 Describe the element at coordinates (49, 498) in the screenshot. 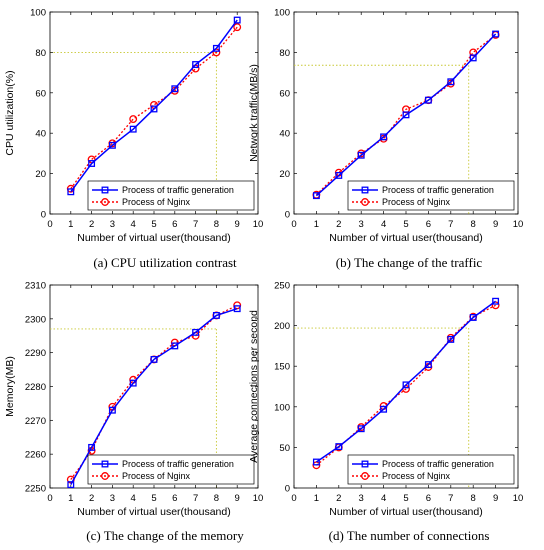

I see `x-tick-label-c: 0` at that location.